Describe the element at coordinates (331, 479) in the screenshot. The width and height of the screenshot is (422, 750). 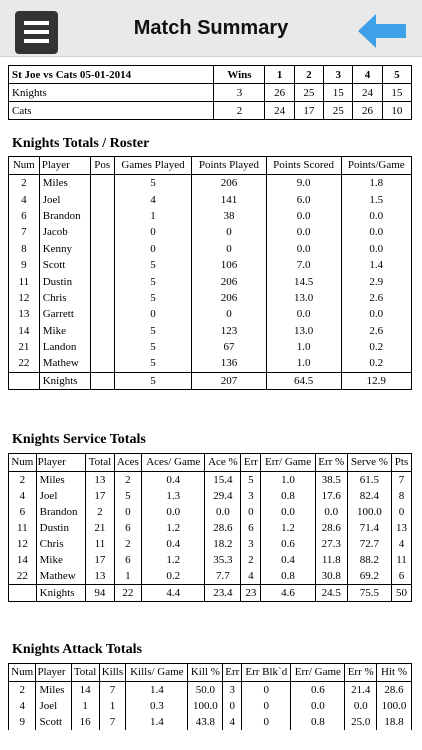
I see `table-cell: 38.5` at that location.